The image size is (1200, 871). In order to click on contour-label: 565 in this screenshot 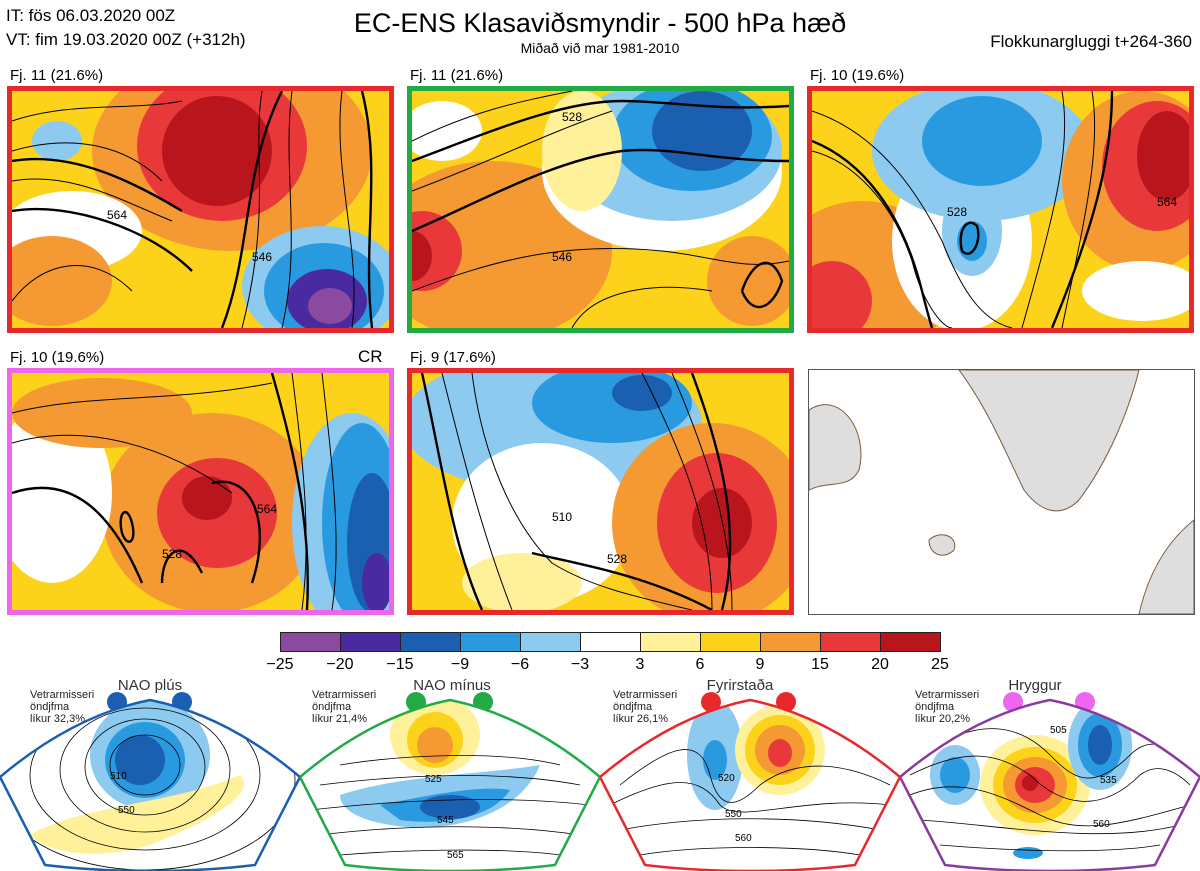, I will do `click(455, 855)`.